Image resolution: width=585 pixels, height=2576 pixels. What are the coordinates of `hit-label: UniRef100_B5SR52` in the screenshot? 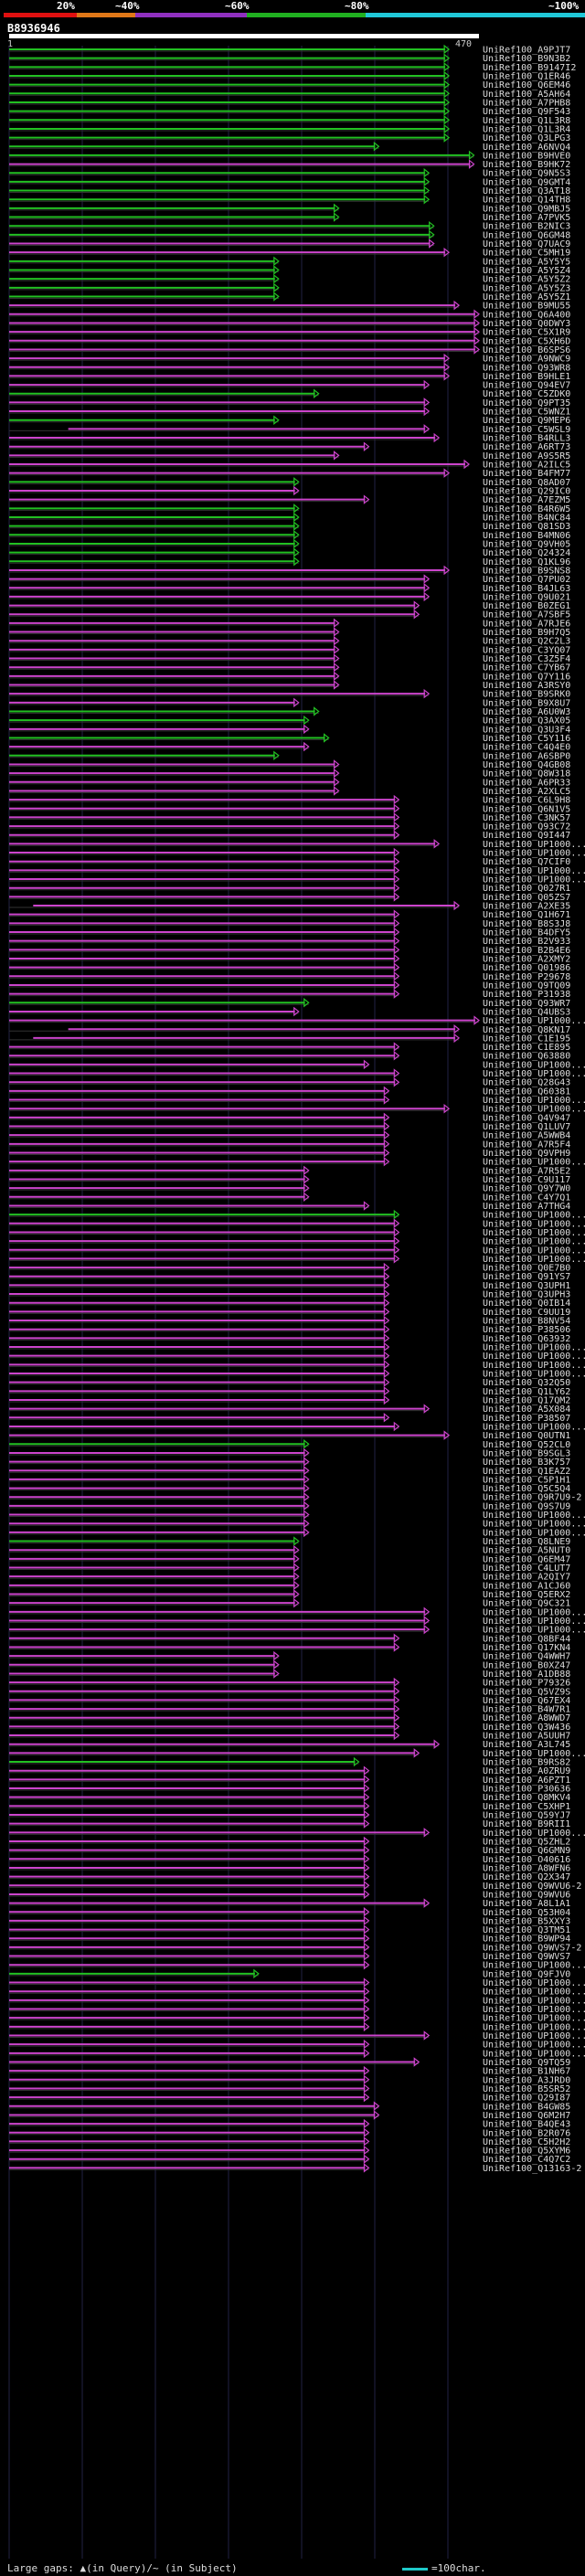 It's located at (527, 2089).